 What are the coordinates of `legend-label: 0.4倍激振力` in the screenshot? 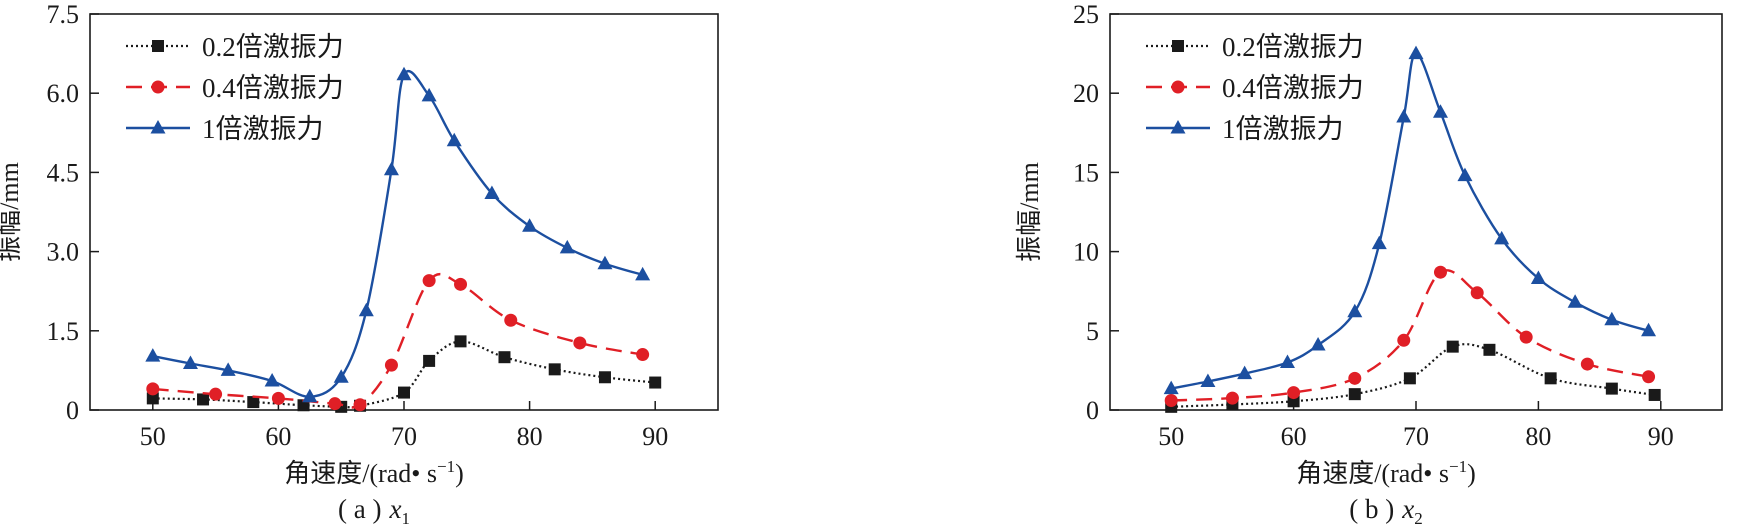 It's located at (1293, 88).